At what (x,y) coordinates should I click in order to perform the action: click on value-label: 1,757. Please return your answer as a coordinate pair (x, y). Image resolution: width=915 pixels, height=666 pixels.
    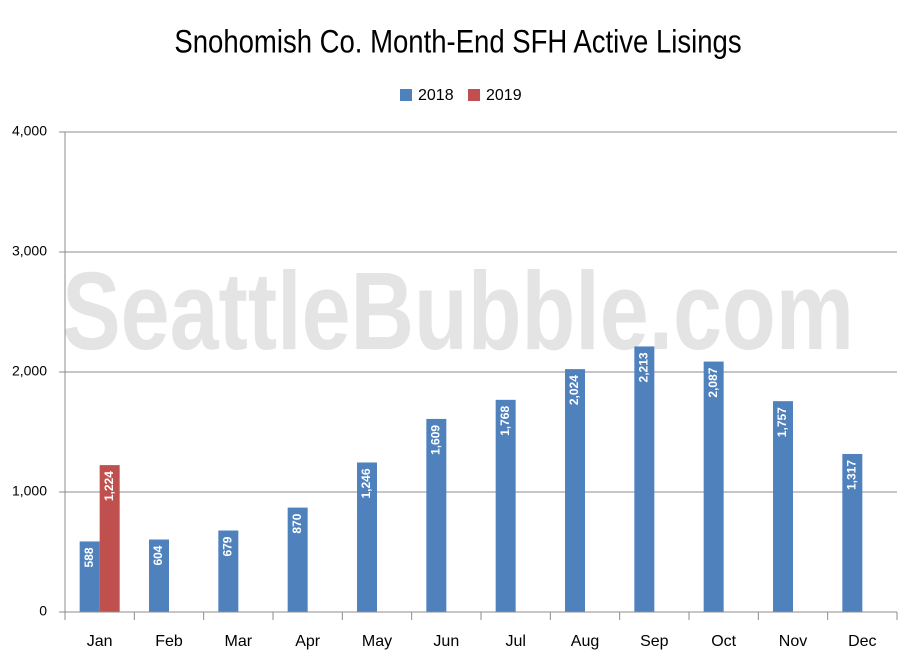
    Looking at the image, I should click on (782, 422).